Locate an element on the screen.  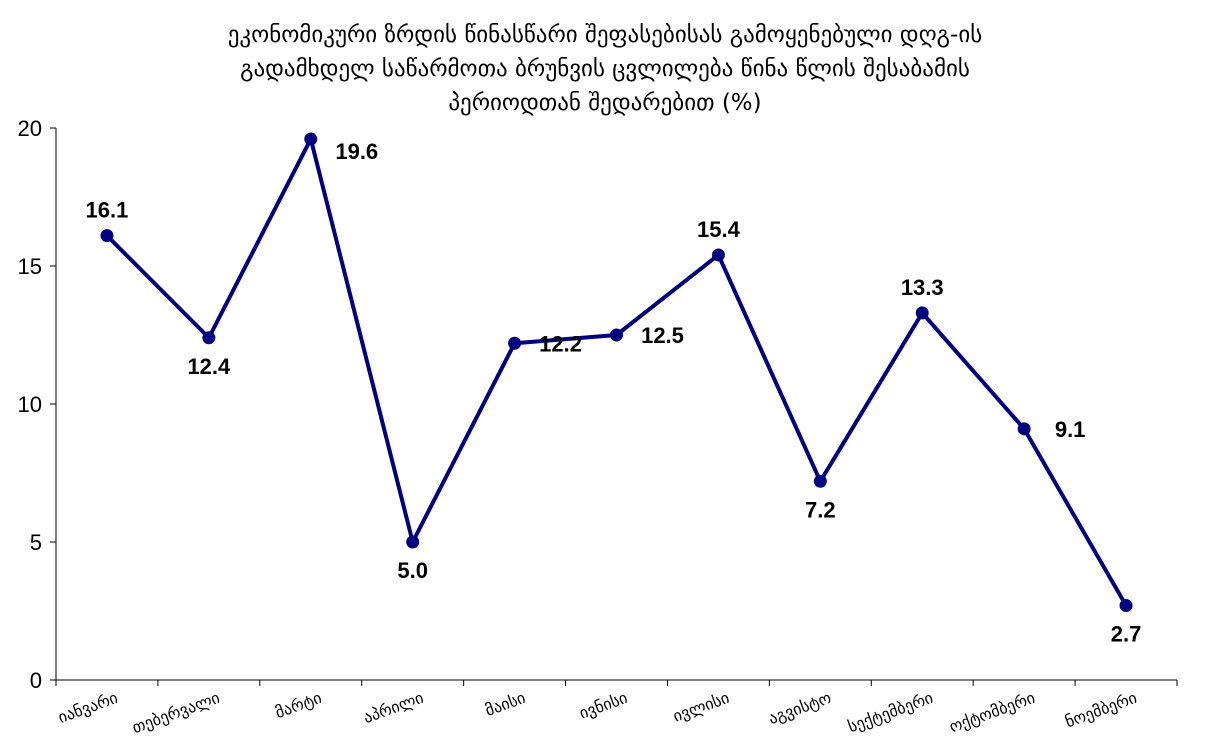
data-label: 12.4 is located at coordinates (209, 366).